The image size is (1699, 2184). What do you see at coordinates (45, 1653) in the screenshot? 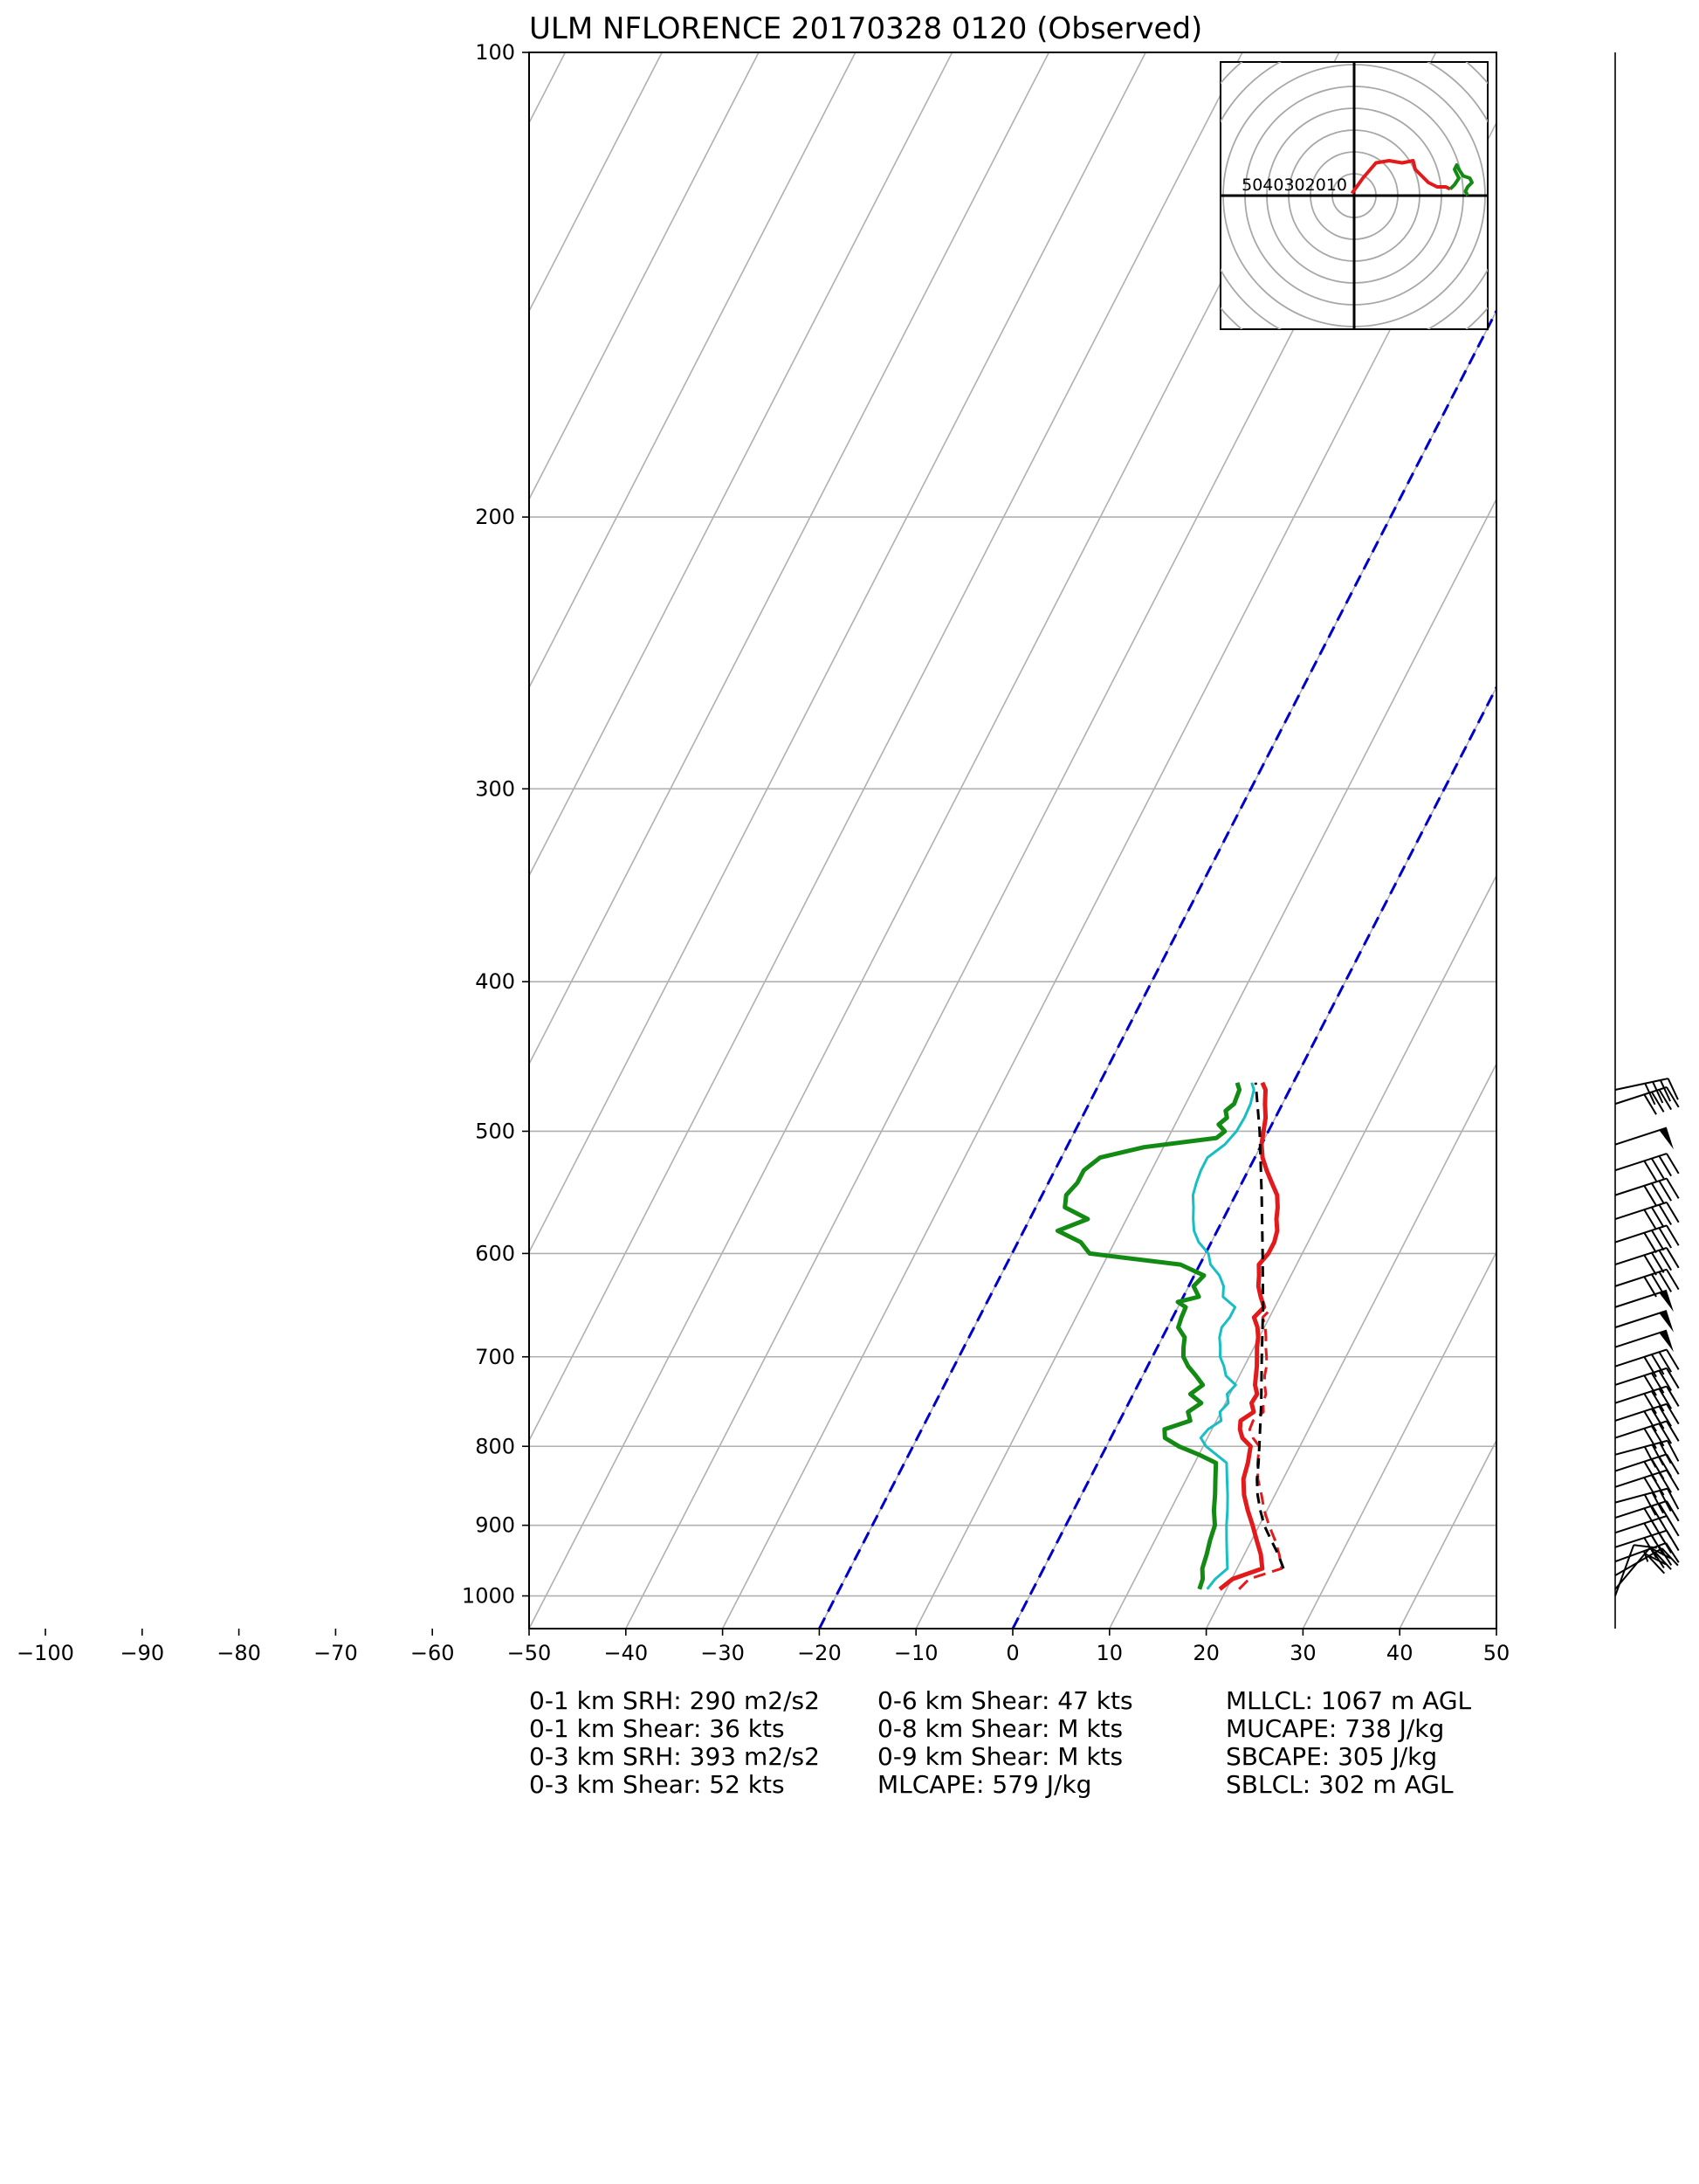
I see `x-tick-label: −100` at bounding box center [45, 1653].